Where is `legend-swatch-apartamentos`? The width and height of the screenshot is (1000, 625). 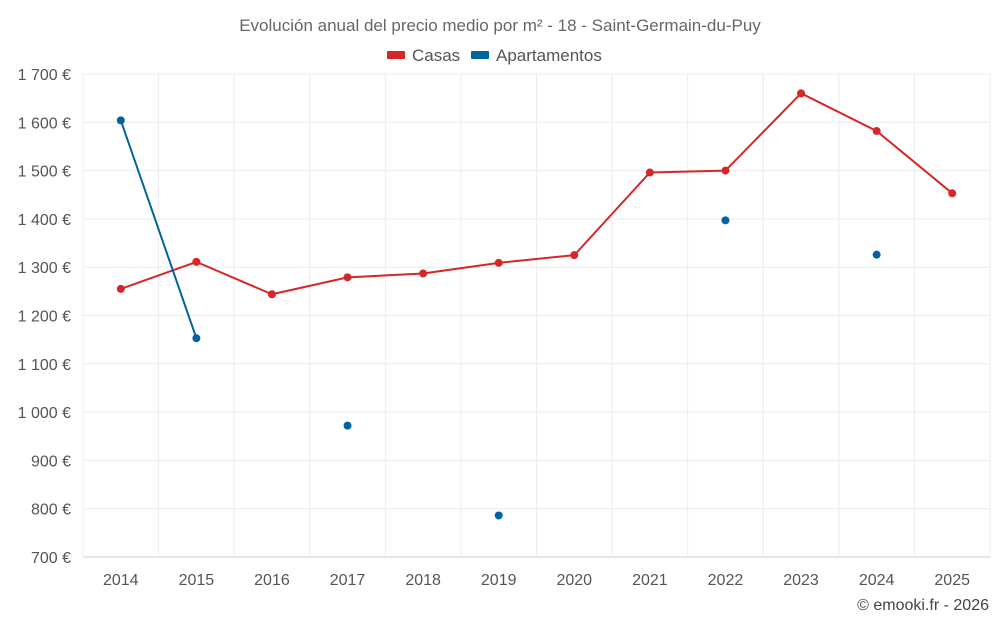 legend-swatch-apartamentos is located at coordinates (480, 55).